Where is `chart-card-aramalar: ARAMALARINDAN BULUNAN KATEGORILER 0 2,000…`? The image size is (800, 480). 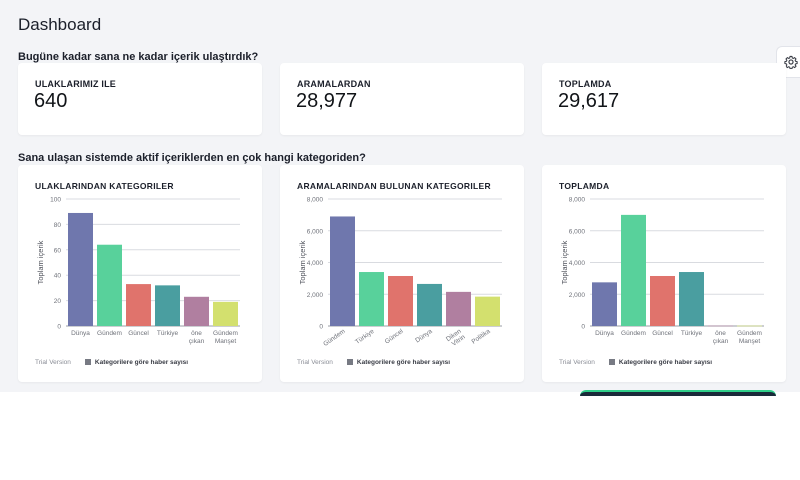
chart-card-aramalar: ARAMALARINDAN BULUNAN KATEGORILER 0 2,000… is located at coordinates (402, 273).